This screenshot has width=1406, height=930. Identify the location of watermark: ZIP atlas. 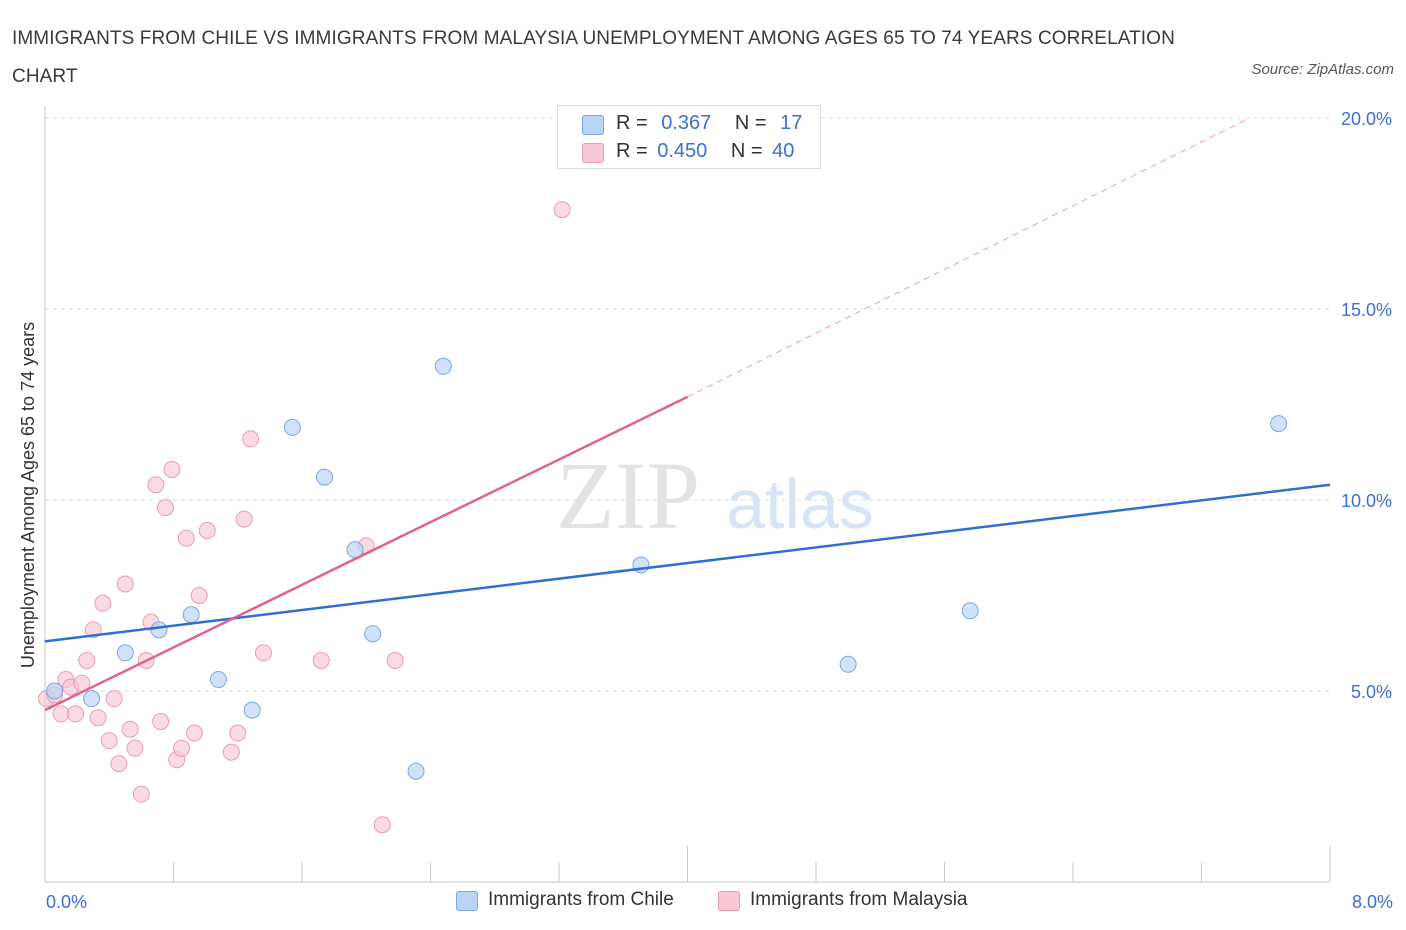
(715, 495).